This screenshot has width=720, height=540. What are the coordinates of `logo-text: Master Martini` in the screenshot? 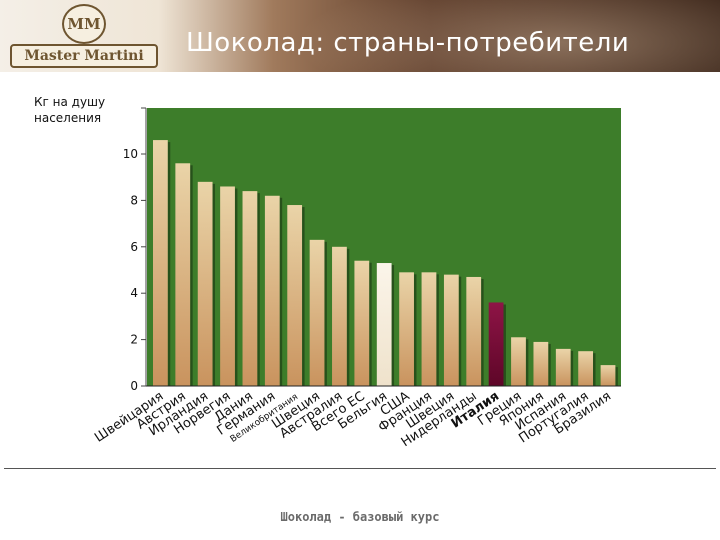 It's located at (84, 56).